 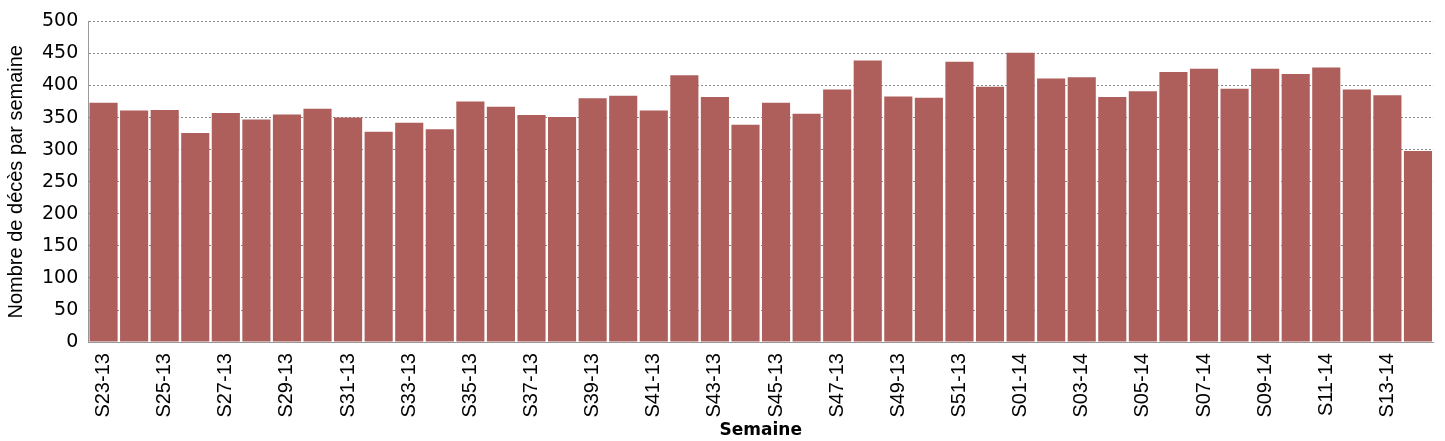 I want to click on y-tick-label: 250, so click(x=60, y=179).